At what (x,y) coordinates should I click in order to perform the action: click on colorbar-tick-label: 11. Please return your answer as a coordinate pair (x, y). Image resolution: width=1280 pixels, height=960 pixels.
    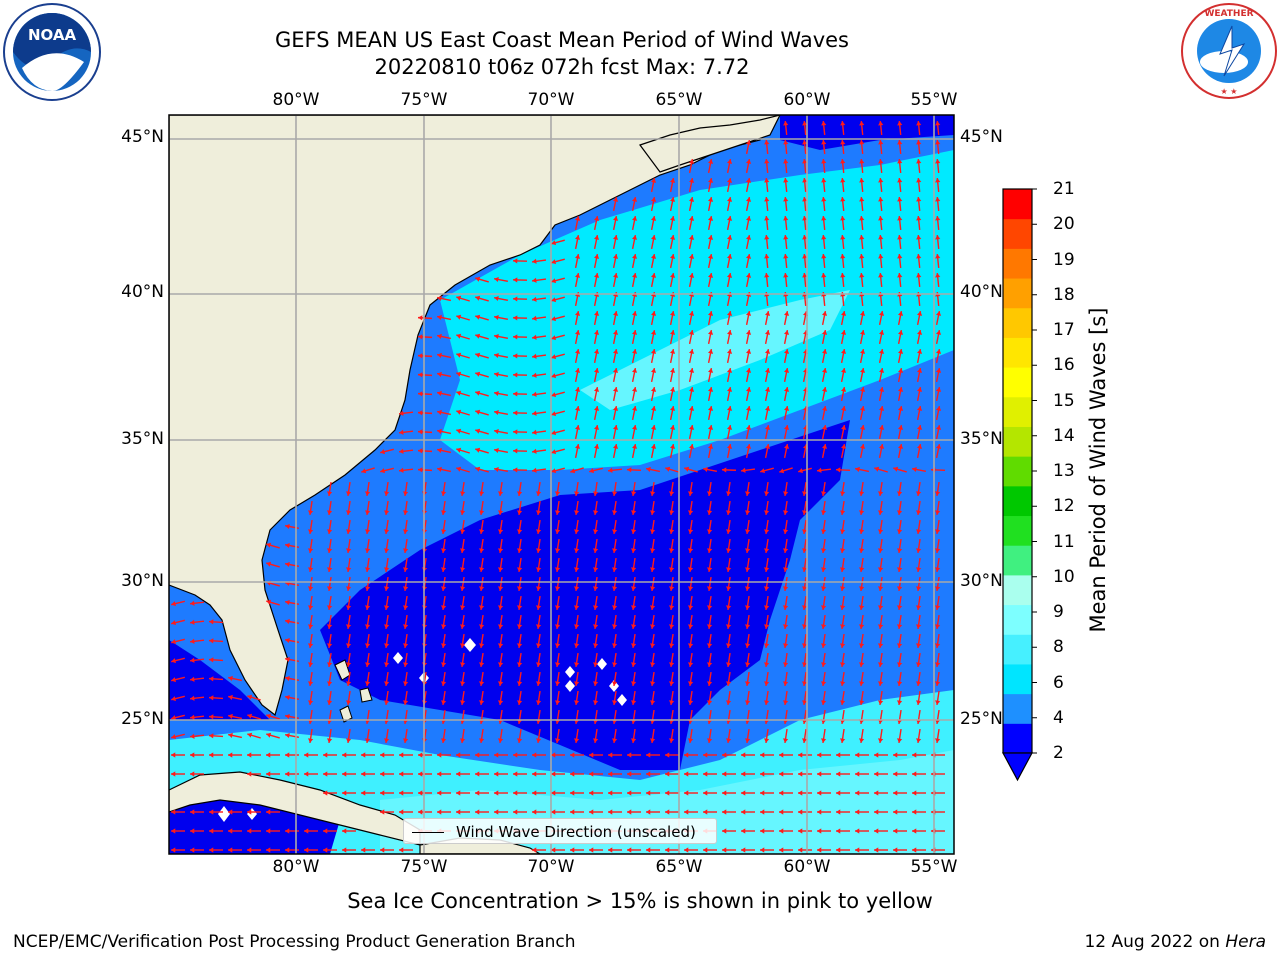
    Looking at the image, I should click on (1064, 541).